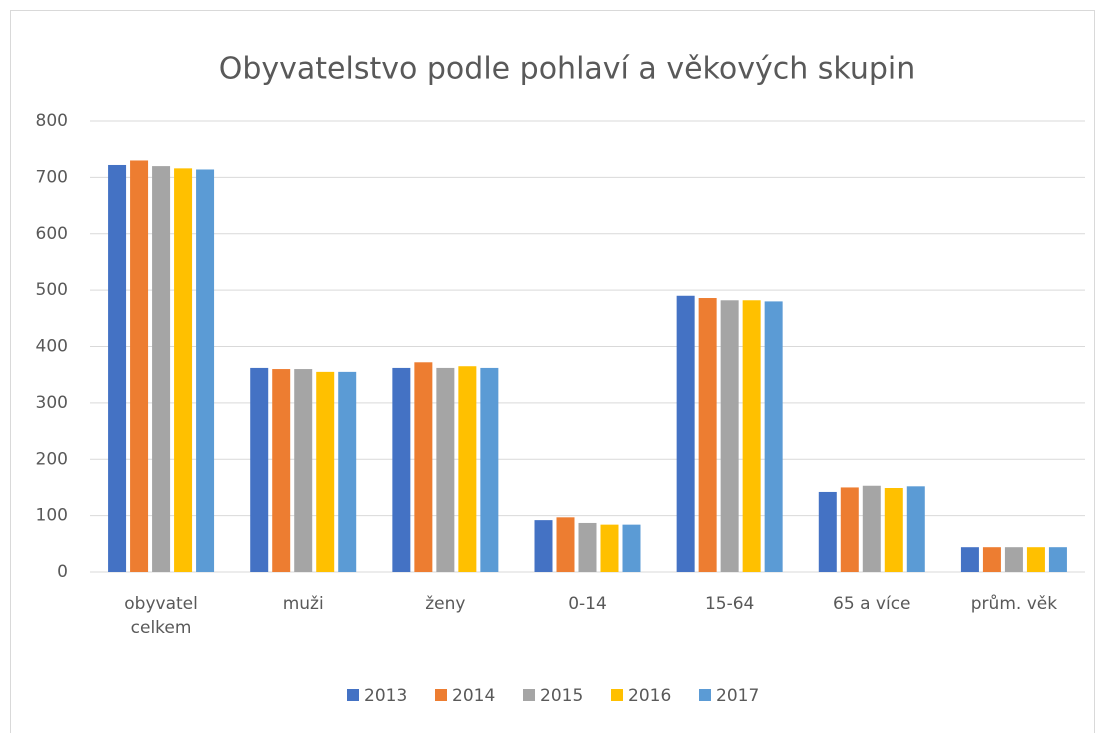 This screenshot has height=733, width=1105. What do you see at coordinates (649, 696) in the screenshot?
I see `legend-label: 2016` at bounding box center [649, 696].